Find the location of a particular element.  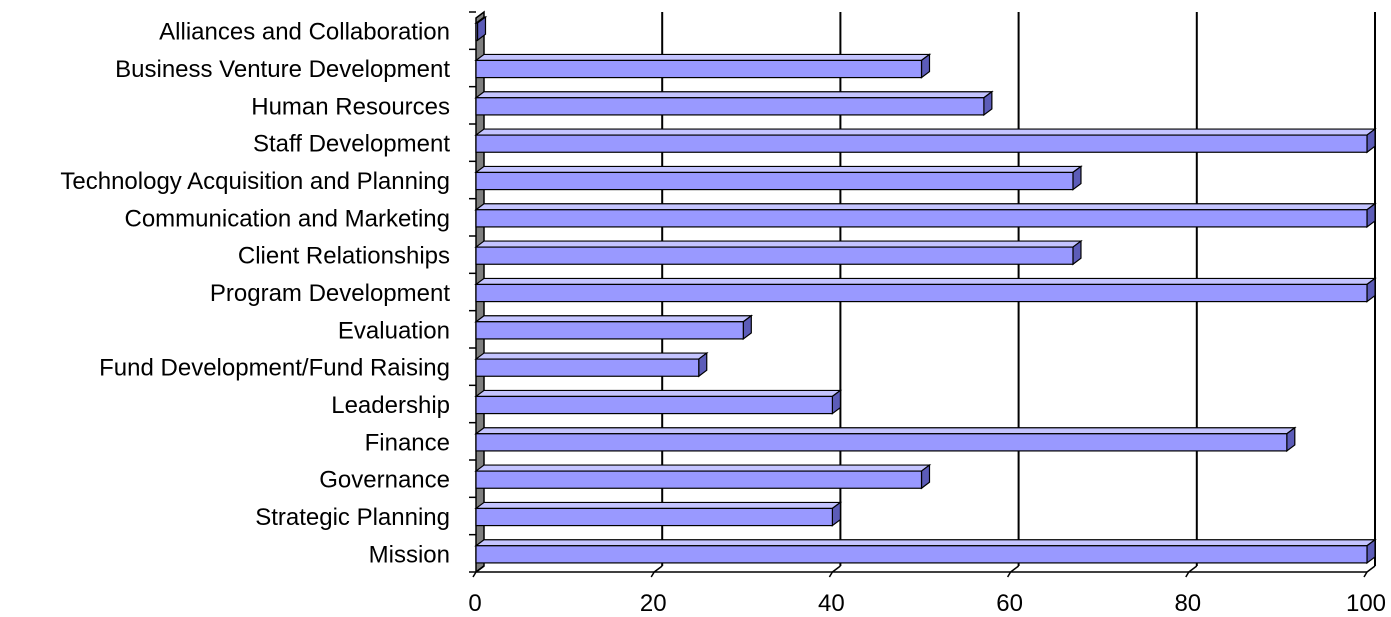

x-tick-label: 80 is located at coordinates (1187, 603).